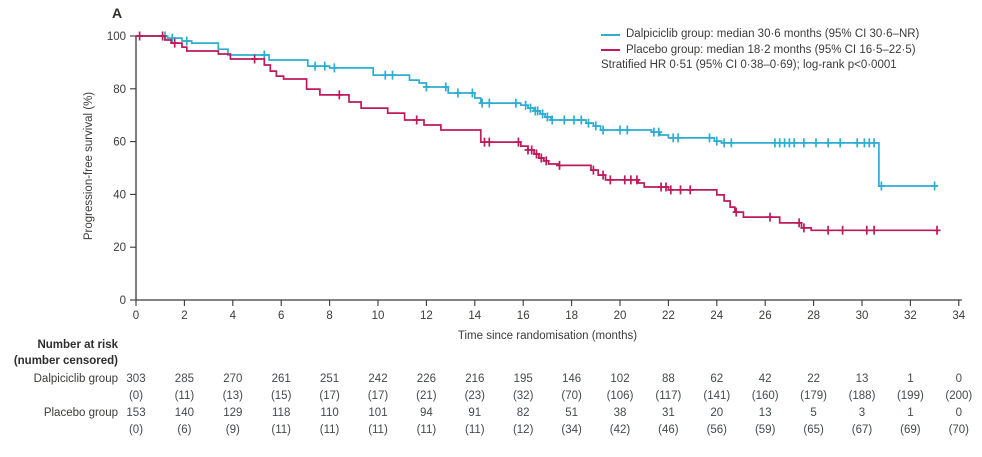 This screenshot has width=982, height=457. I want to click on y-tick-label: 60, so click(119, 143).